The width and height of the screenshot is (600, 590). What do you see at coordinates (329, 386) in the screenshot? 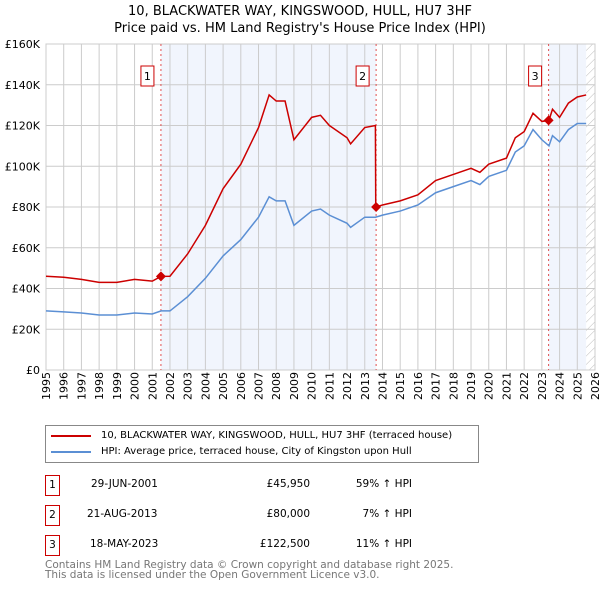
I see `x-tick-label: 2011` at bounding box center [329, 386].